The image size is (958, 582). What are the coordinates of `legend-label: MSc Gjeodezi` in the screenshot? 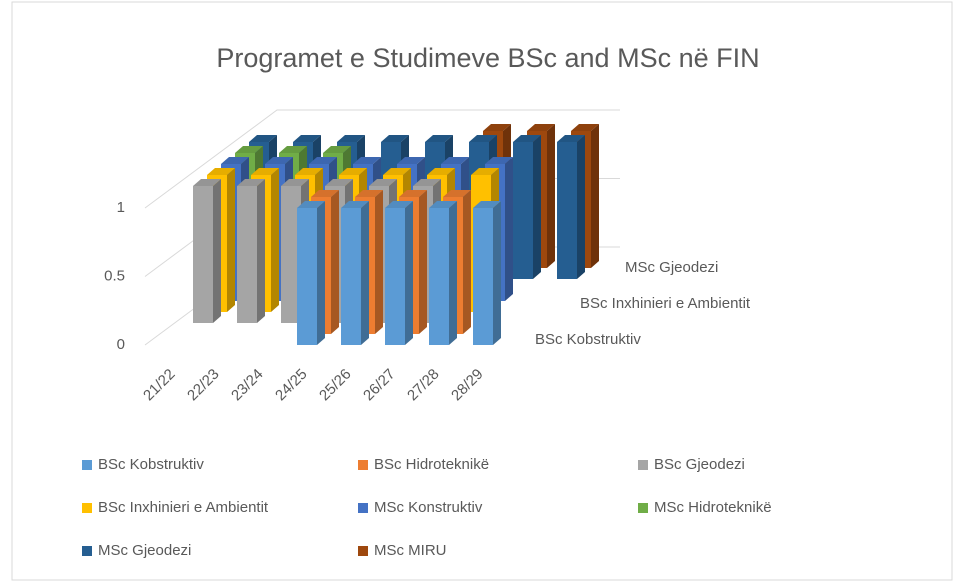 It's located at (144, 550).